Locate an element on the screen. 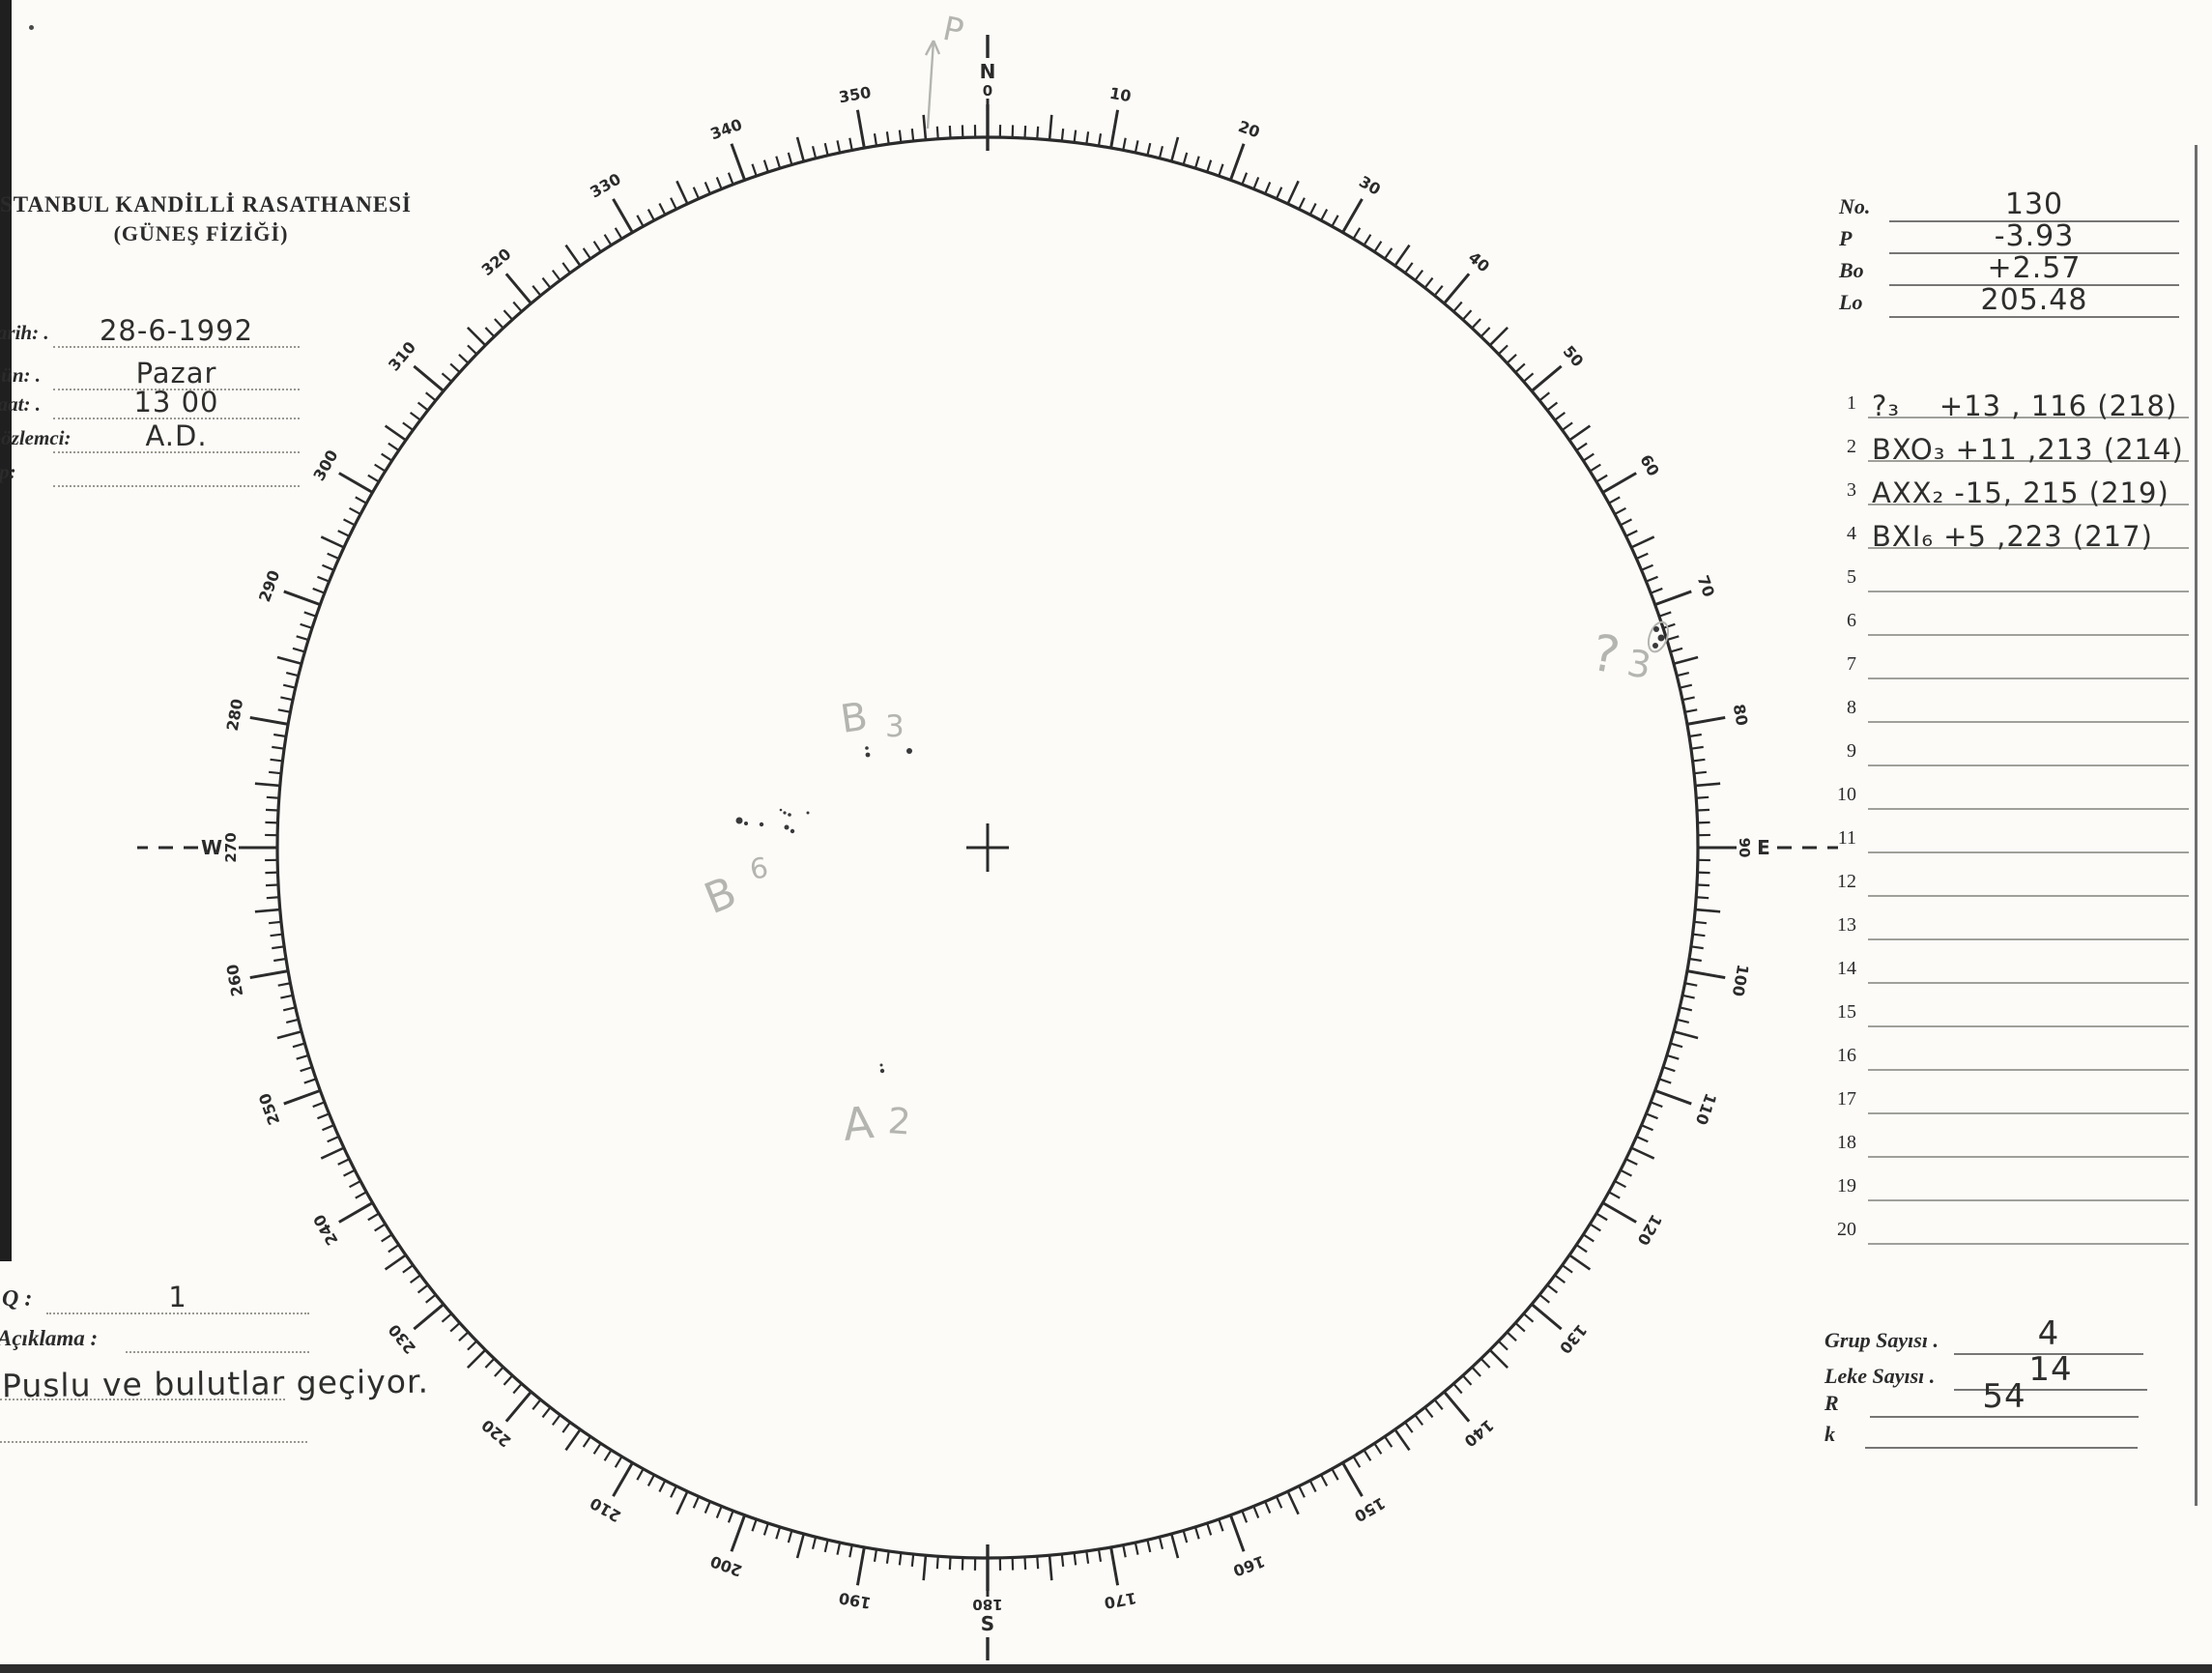 This screenshot has height=1673, width=2212. degree-label: 0 is located at coordinates (987, 91).